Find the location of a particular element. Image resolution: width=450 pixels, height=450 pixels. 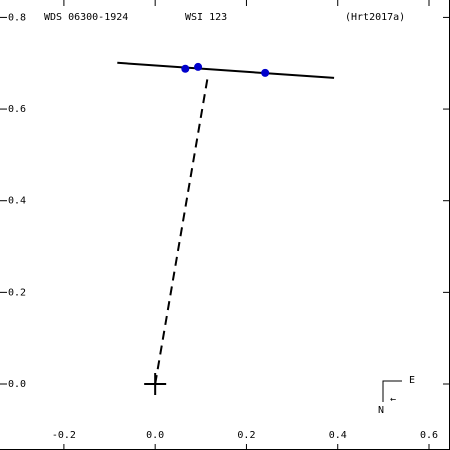

x-tick-label: 0.6 is located at coordinates (429, 435).